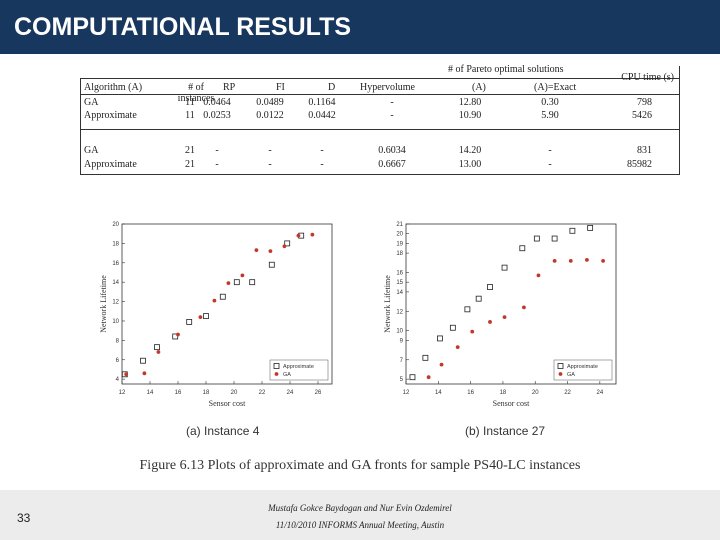 The height and width of the screenshot is (540, 720). I want to click on slide-footer, so click(360, 515).